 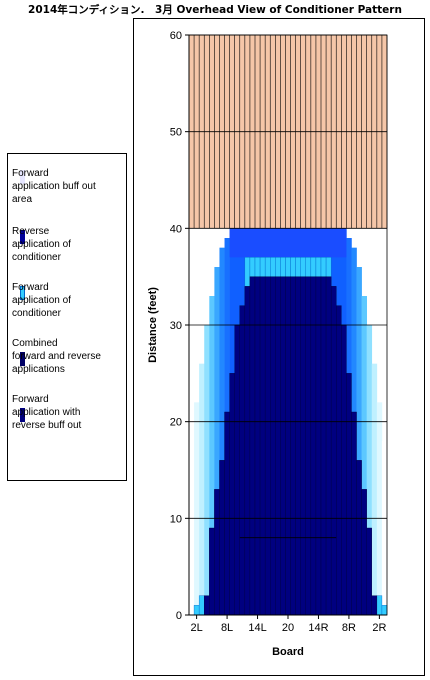 I want to click on x-tick-label: 2L, so click(x=196, y=628).